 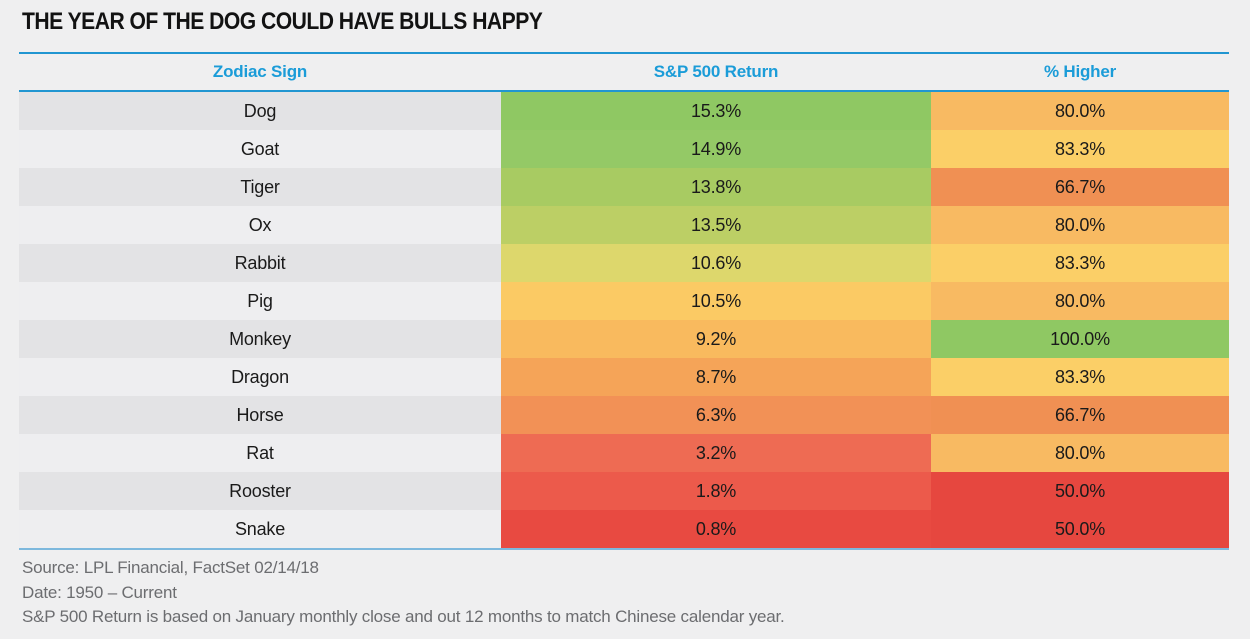 I want to click on sp500-return-cell: 10.6%, so click(x=716, y=263).